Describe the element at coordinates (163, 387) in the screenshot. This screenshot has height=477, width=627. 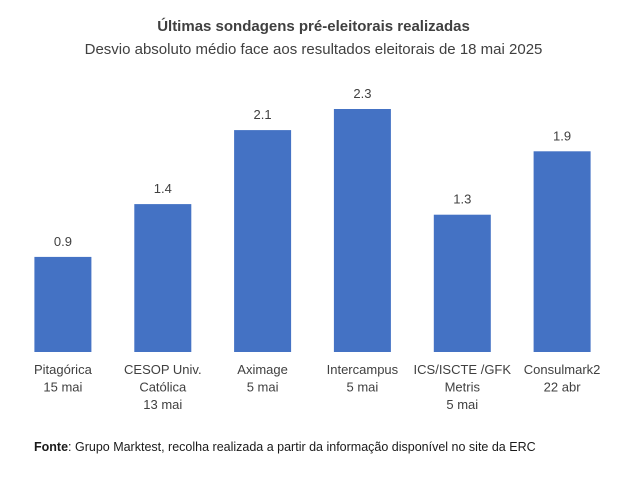
I see `tick-label-1-1: Católica` at that location.